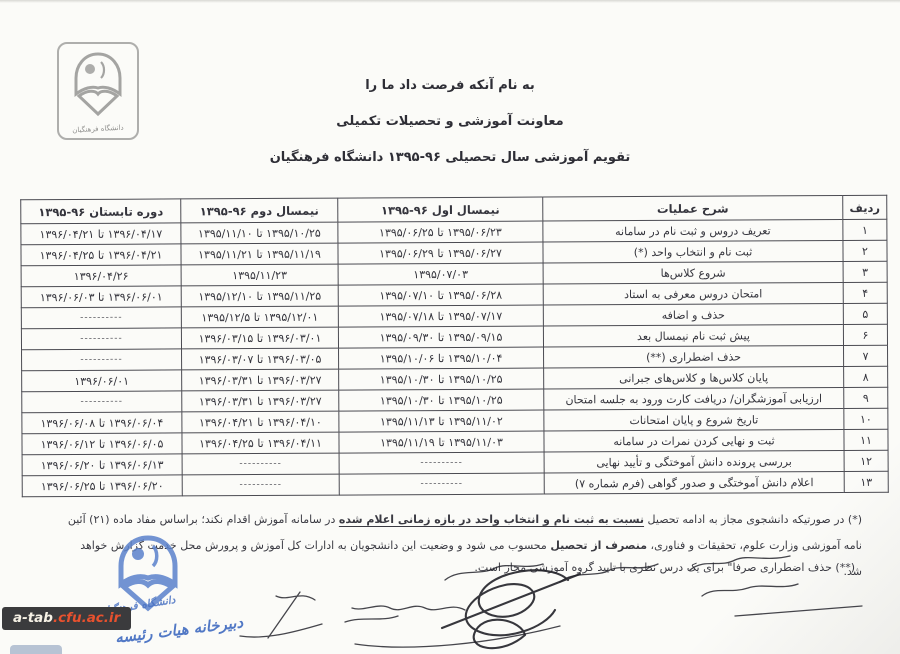  I want to click on row-number: ۳, so click(865, 272).